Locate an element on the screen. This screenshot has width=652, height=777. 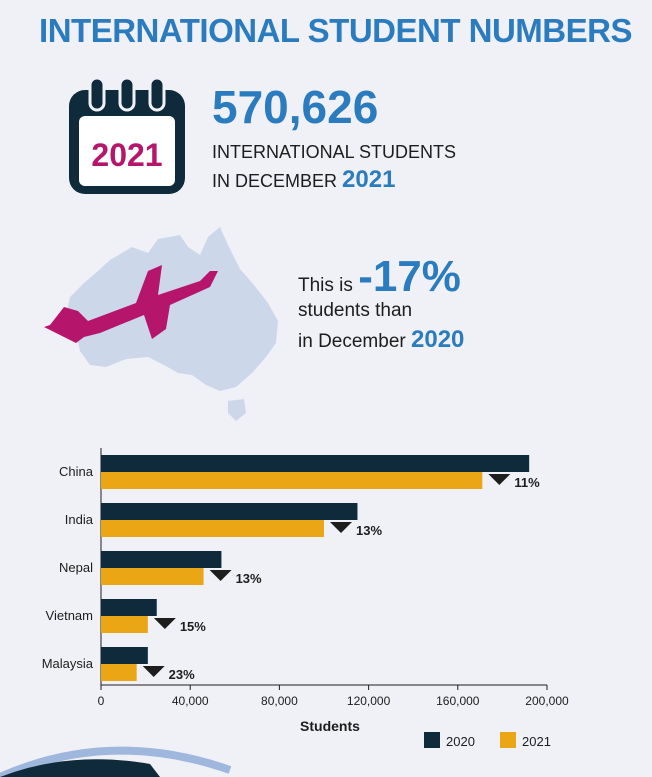
x-tick-label: 40,000 is located at coordinates (190, 701).